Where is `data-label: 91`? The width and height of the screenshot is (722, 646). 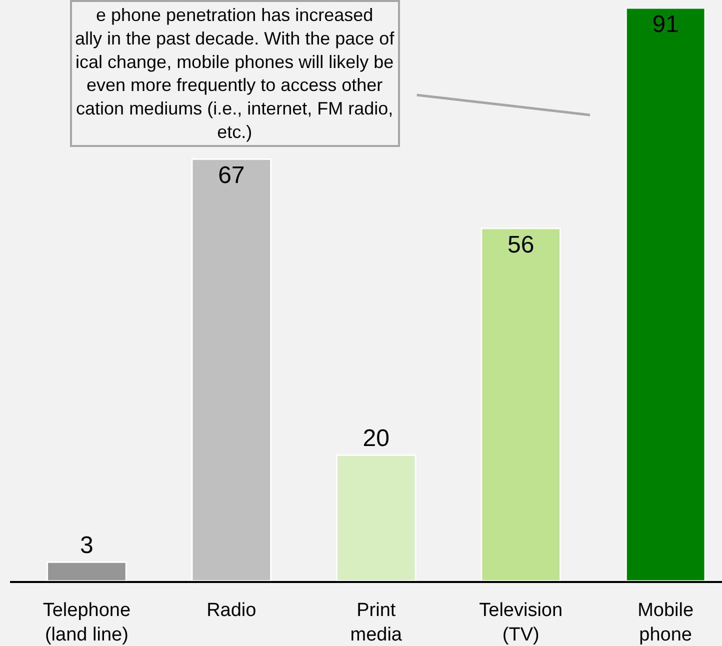 data-label: 91 is located at coordinates (665, 24).